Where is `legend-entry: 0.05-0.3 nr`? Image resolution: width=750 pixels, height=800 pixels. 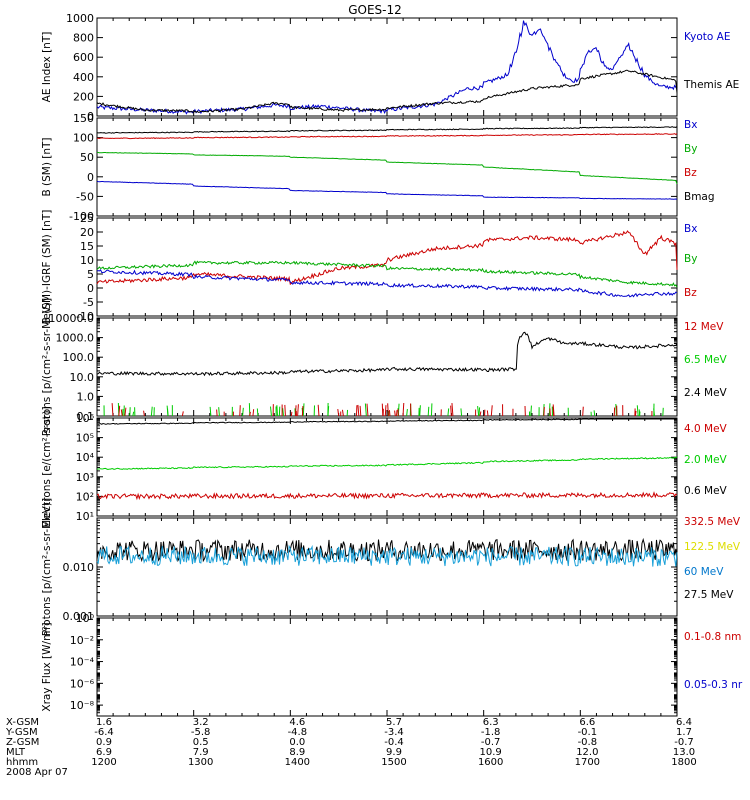 legend-entry: 0.05-0.3 nr is located at coordinates (713, 685).